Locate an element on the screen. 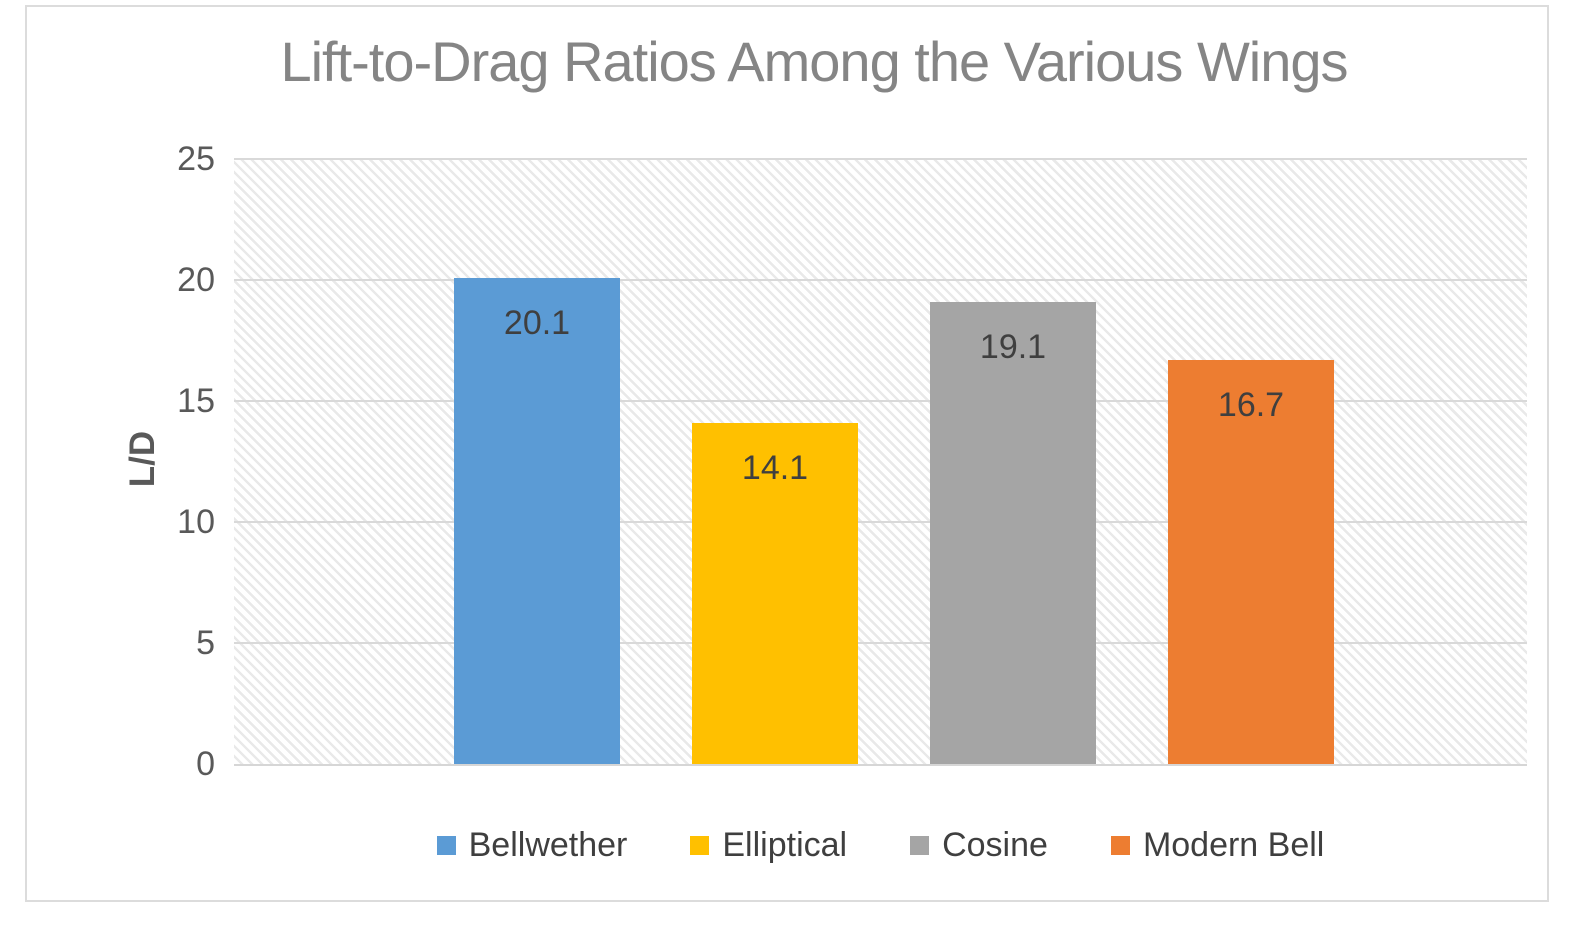 The width and height of the screenshot is (1569, 927). bar-data-label: 16.7 is located at coordinates (1251, 405).